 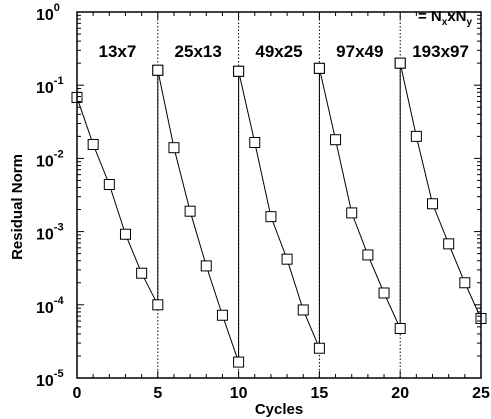 I want to click on series-line, so click(x=440, y=191).